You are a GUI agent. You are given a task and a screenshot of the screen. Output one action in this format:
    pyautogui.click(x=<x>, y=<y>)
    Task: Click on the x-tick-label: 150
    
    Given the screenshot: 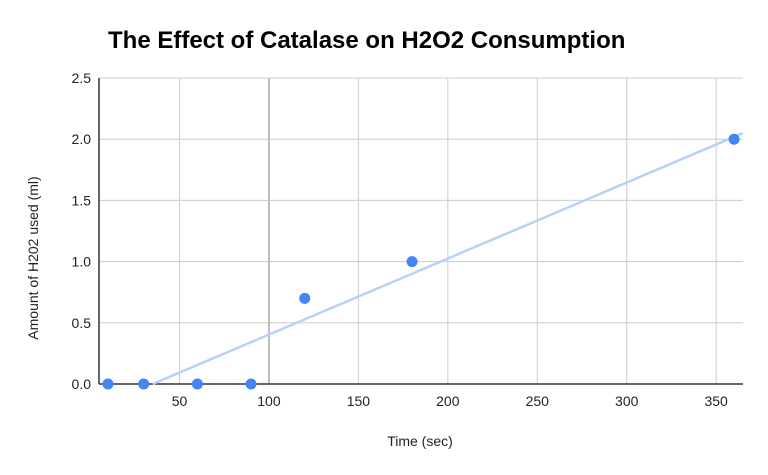 What is the action you would take?
    pyautogui.click(x=359, y=401)
    